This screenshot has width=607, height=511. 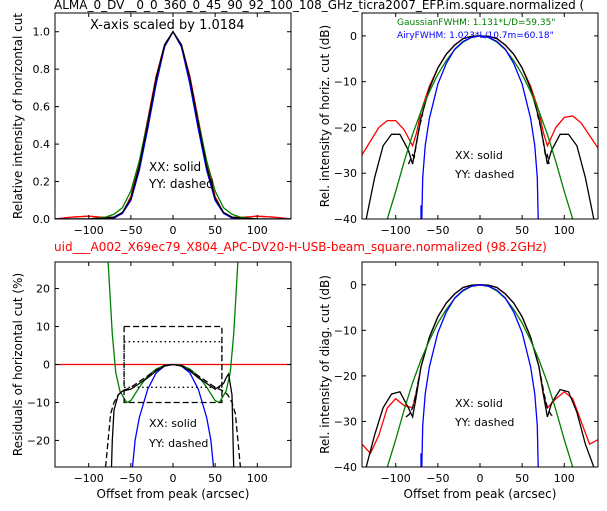 I want to click on y-tick-label: 1.0, so click(x=42, y=32).